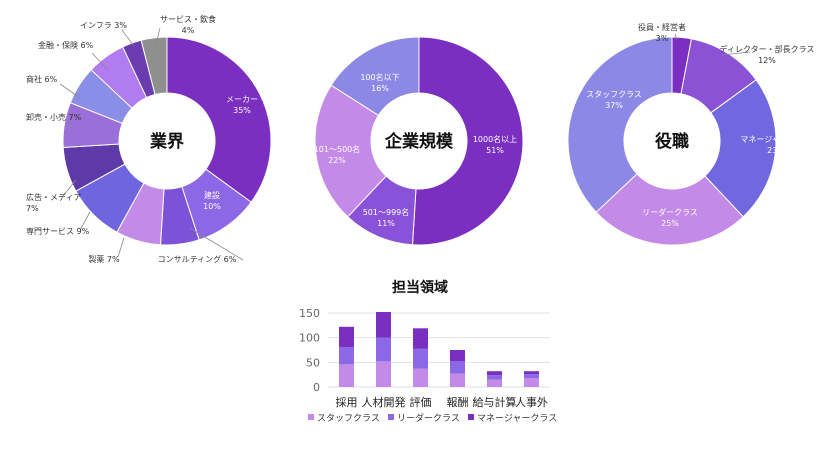 The image size is (840, 451). What do you see at coordinates (421, 402) in the screenshot?
I see `x-category-label: 評価` at bounding box center [421, 402].